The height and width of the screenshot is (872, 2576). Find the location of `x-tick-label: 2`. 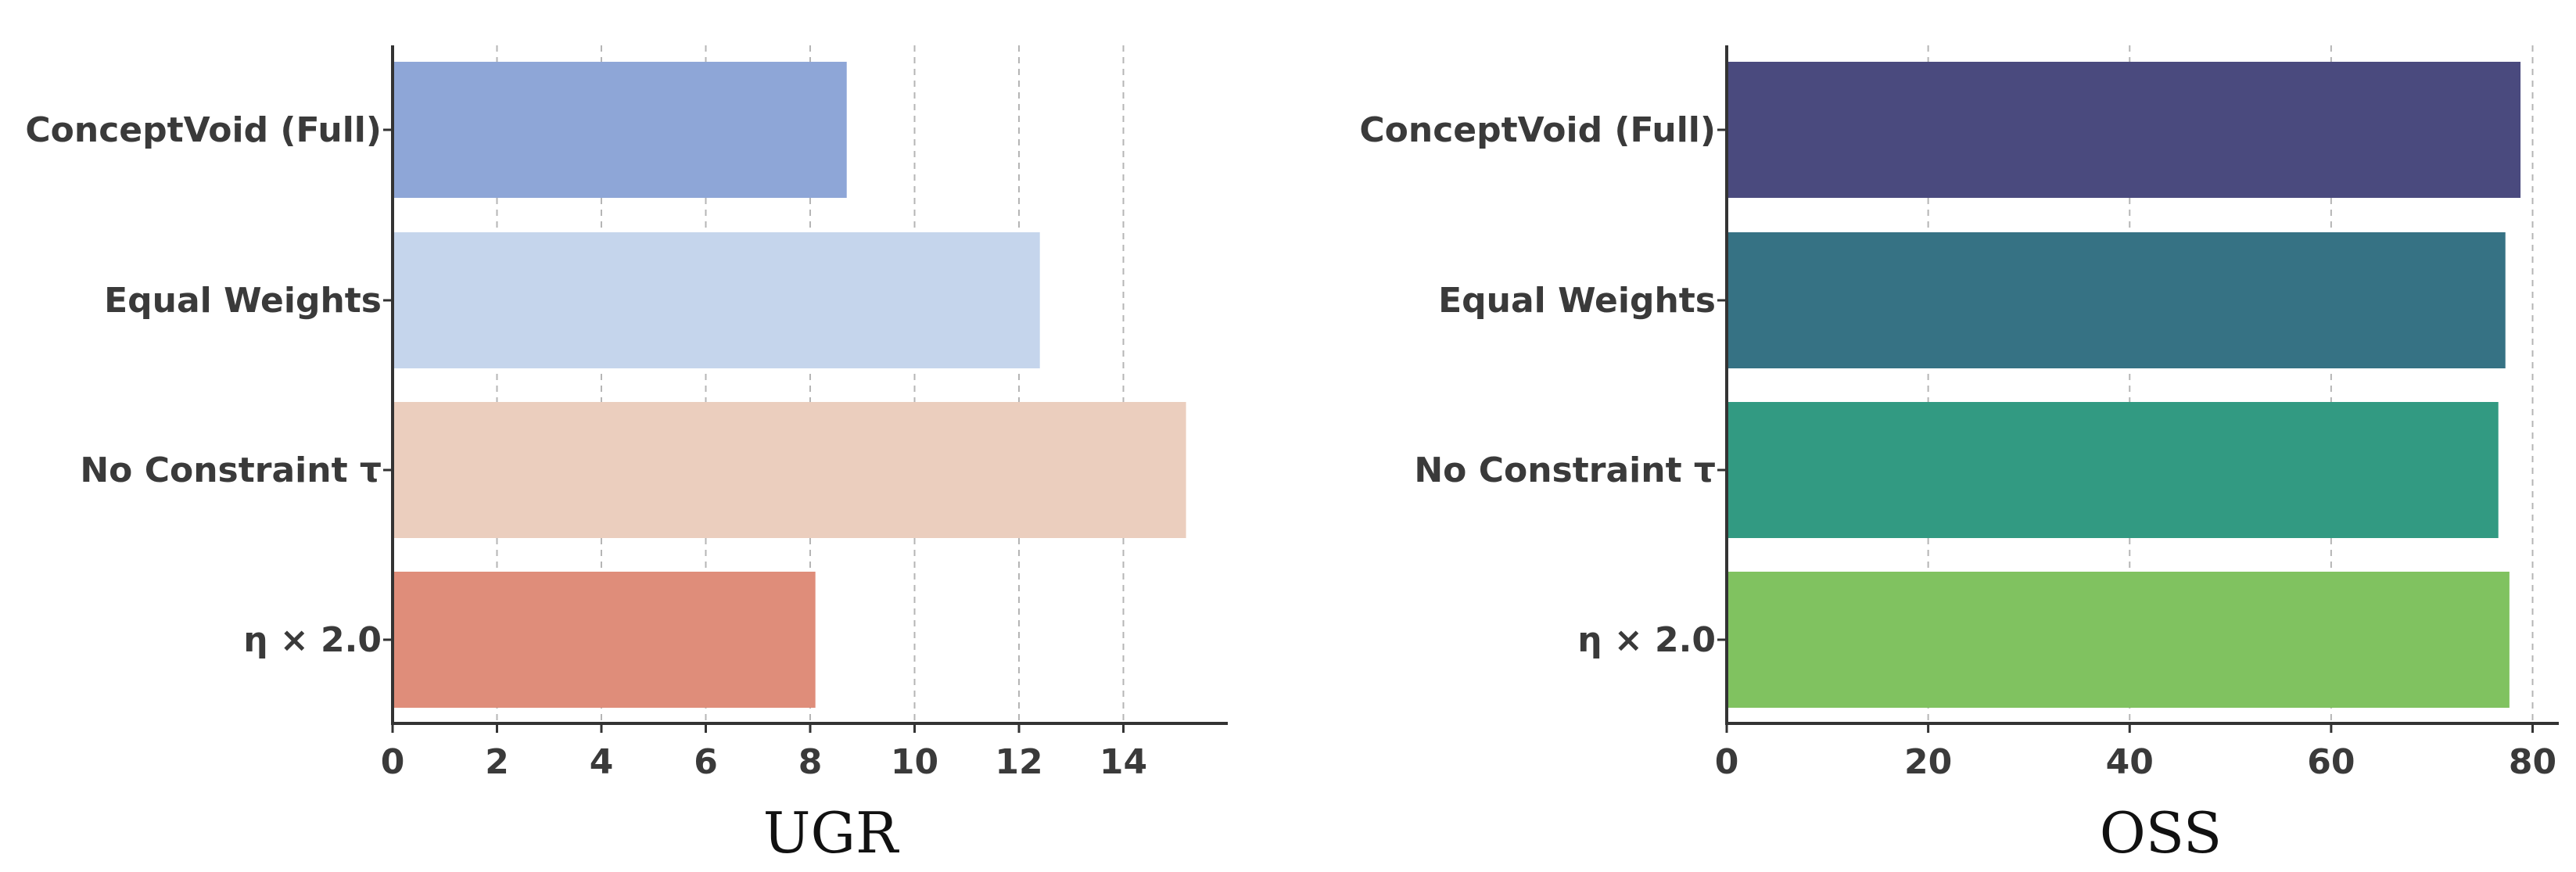

x-tick-label: 2 is located at coordinates (497, 762).